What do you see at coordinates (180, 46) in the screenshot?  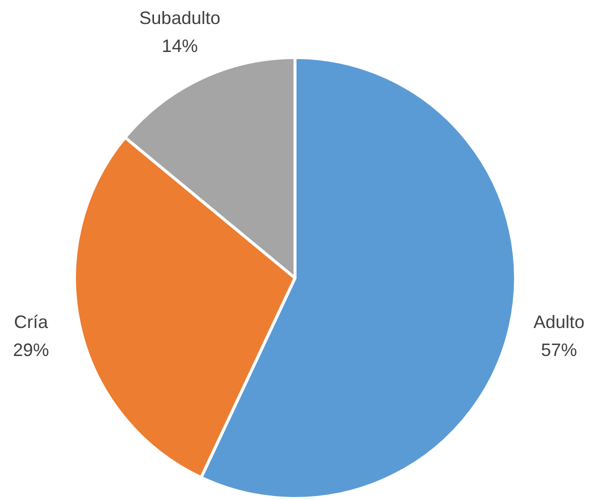 I see `data-label: 14%` at bounding box center [180, 46].